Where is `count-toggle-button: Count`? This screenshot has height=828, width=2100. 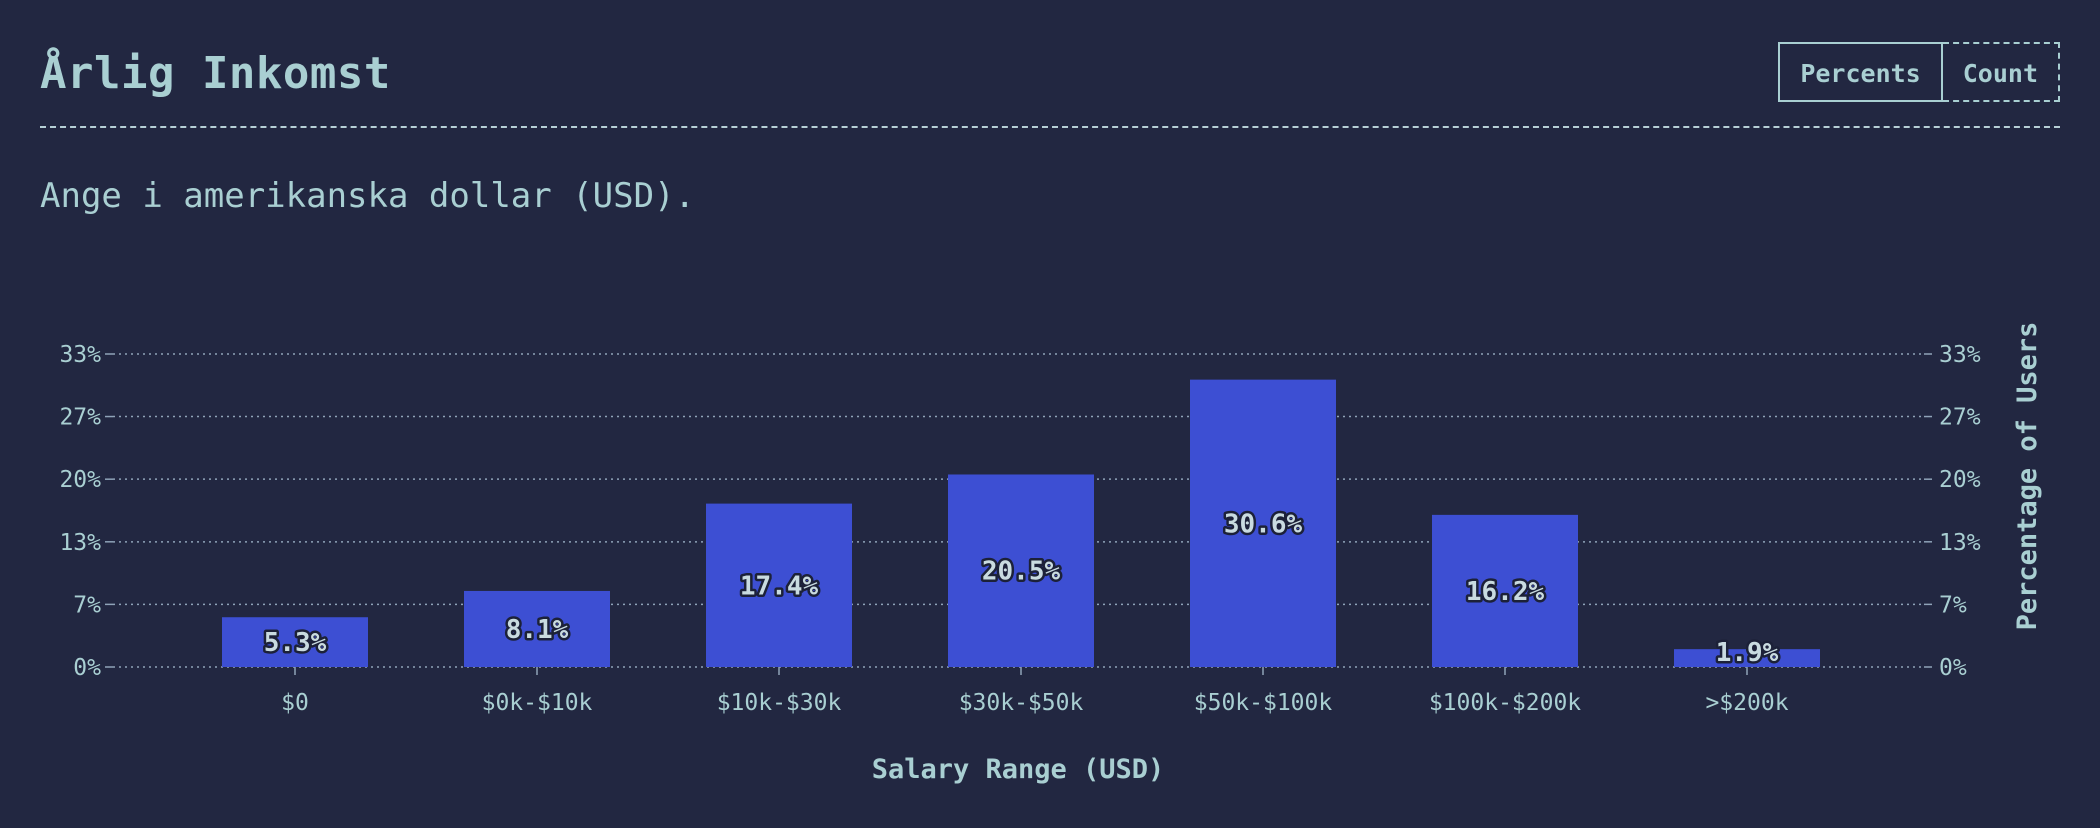
count-toggle-button: Count is located at coordinates (2001, 72).